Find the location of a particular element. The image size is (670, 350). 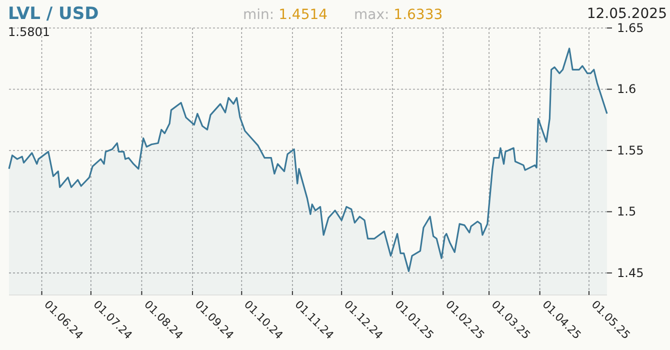

y-tick-label: 1.6 is located at coordinates (626, 89).